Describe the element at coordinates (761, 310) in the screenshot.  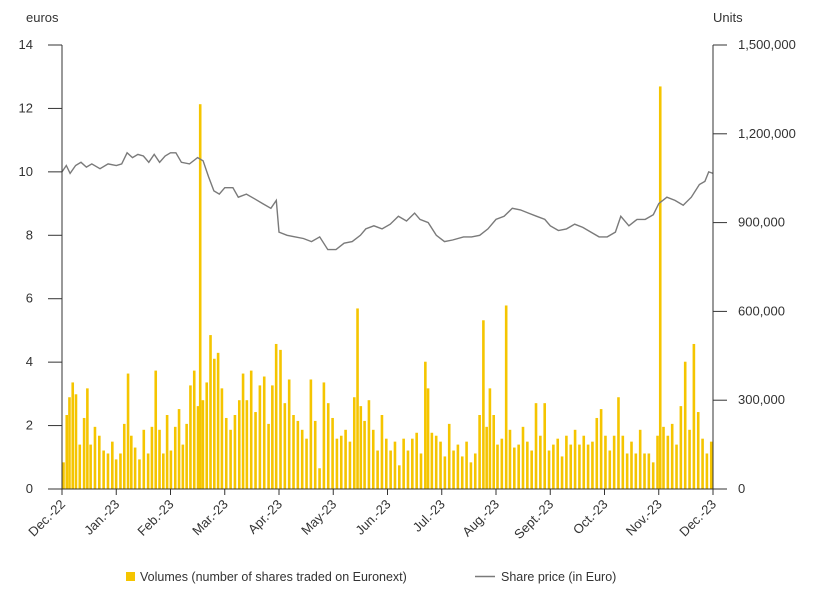
I see `right-tick-label: 600,000` at that location.